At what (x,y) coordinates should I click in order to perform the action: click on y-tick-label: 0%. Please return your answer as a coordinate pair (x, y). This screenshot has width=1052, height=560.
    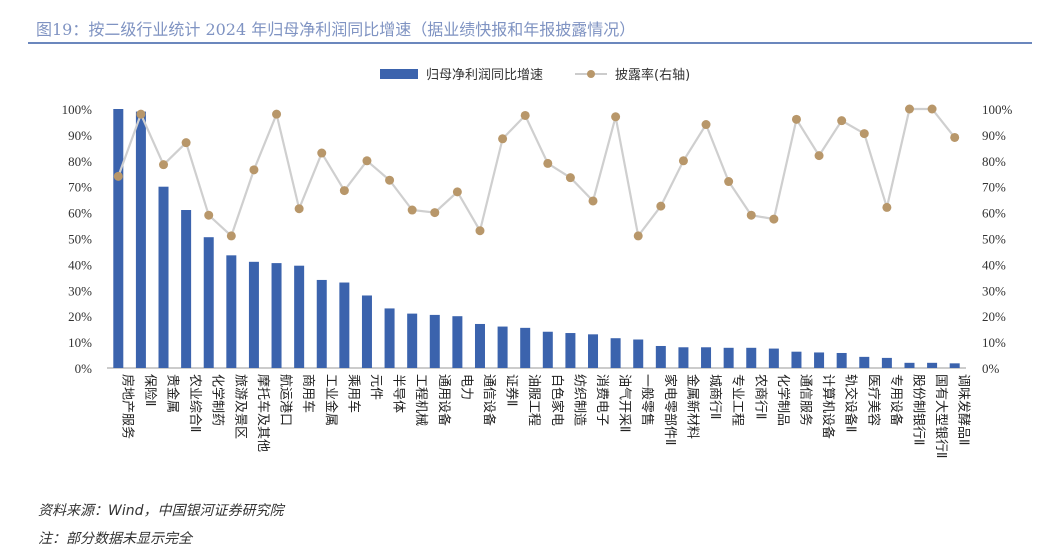
    Looking at the image, I should click on (84, 368).